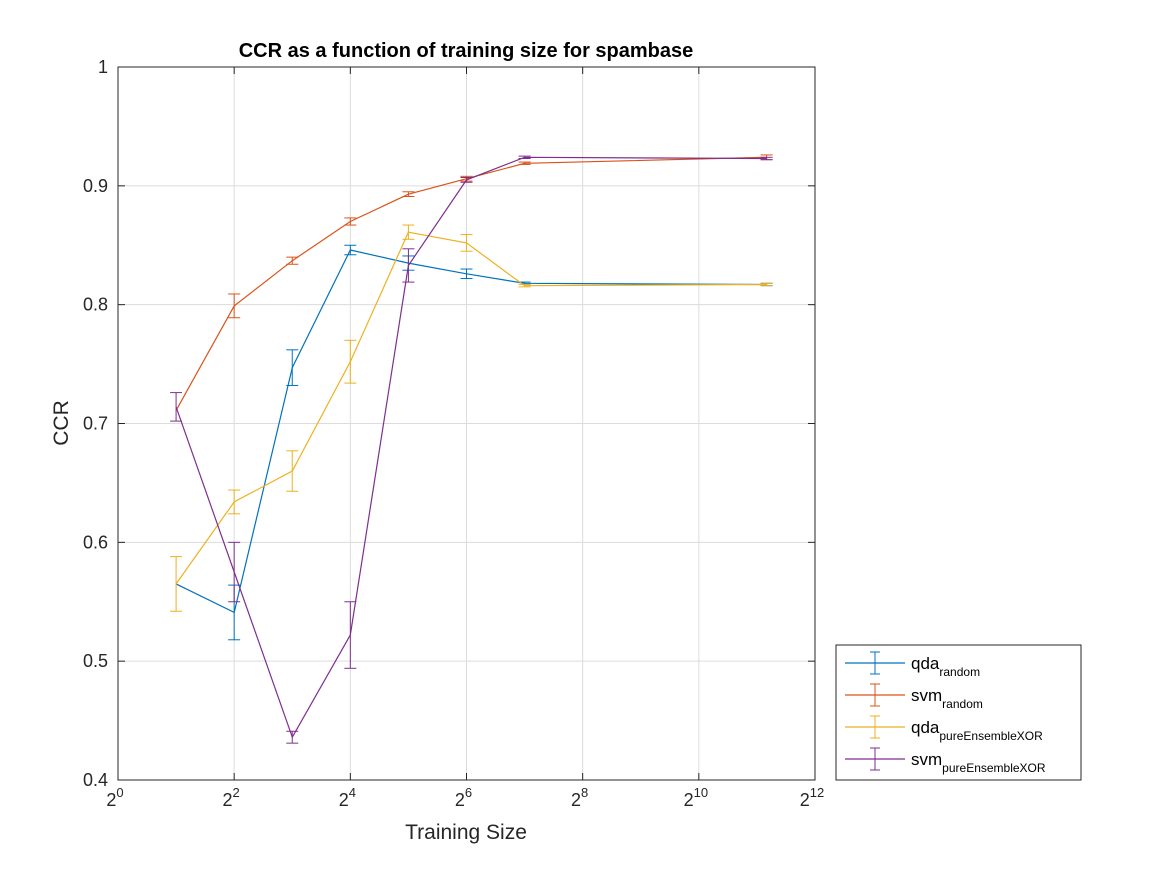 This screenshot has height=875, width=1167. I want to click on y-tick-label: 0.7, so click(95, 424).